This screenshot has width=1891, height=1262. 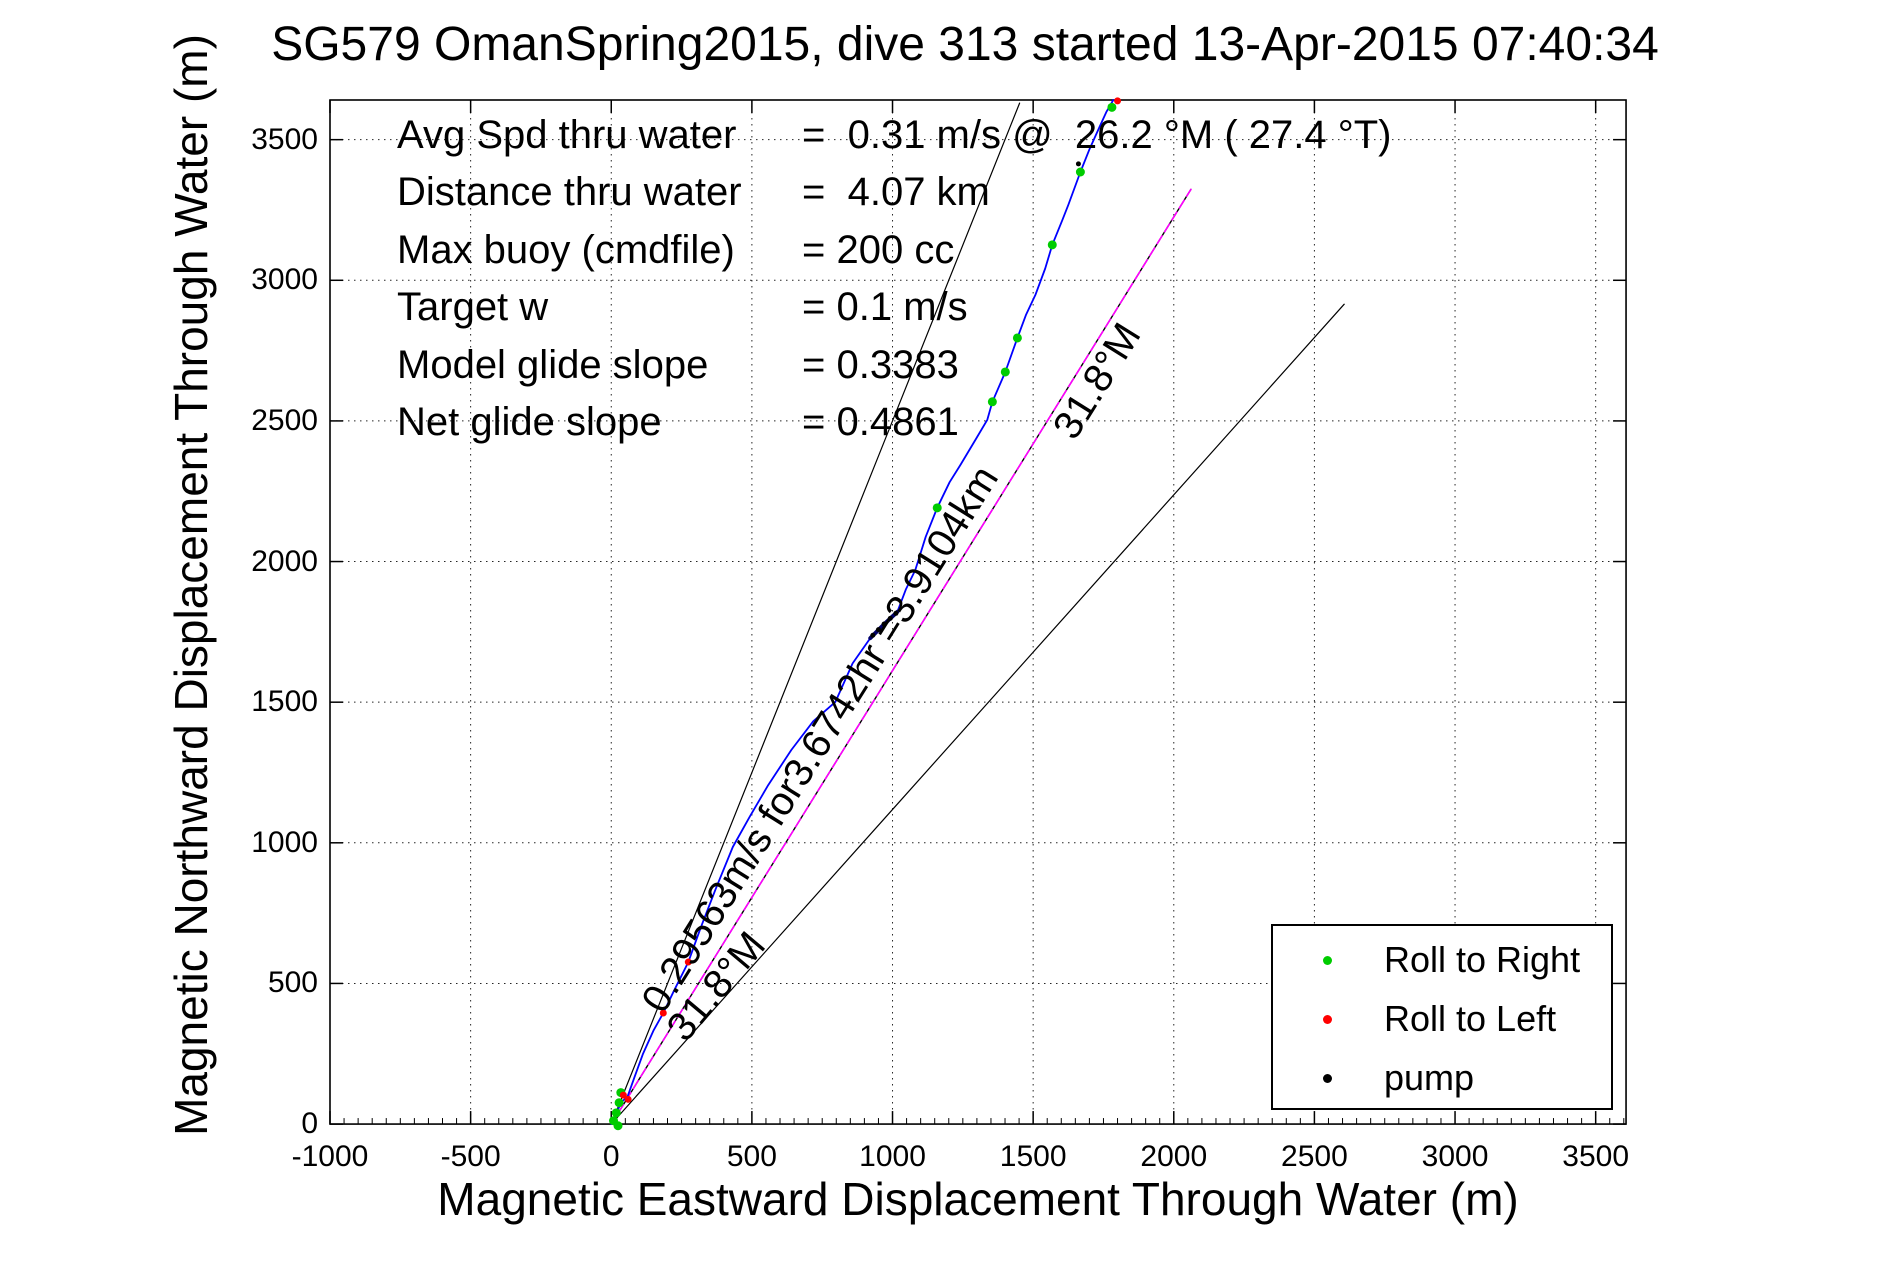 I want to click on stat-row: Max buoy (cmdfile) = 200 cc, so click(x=650, y=252).